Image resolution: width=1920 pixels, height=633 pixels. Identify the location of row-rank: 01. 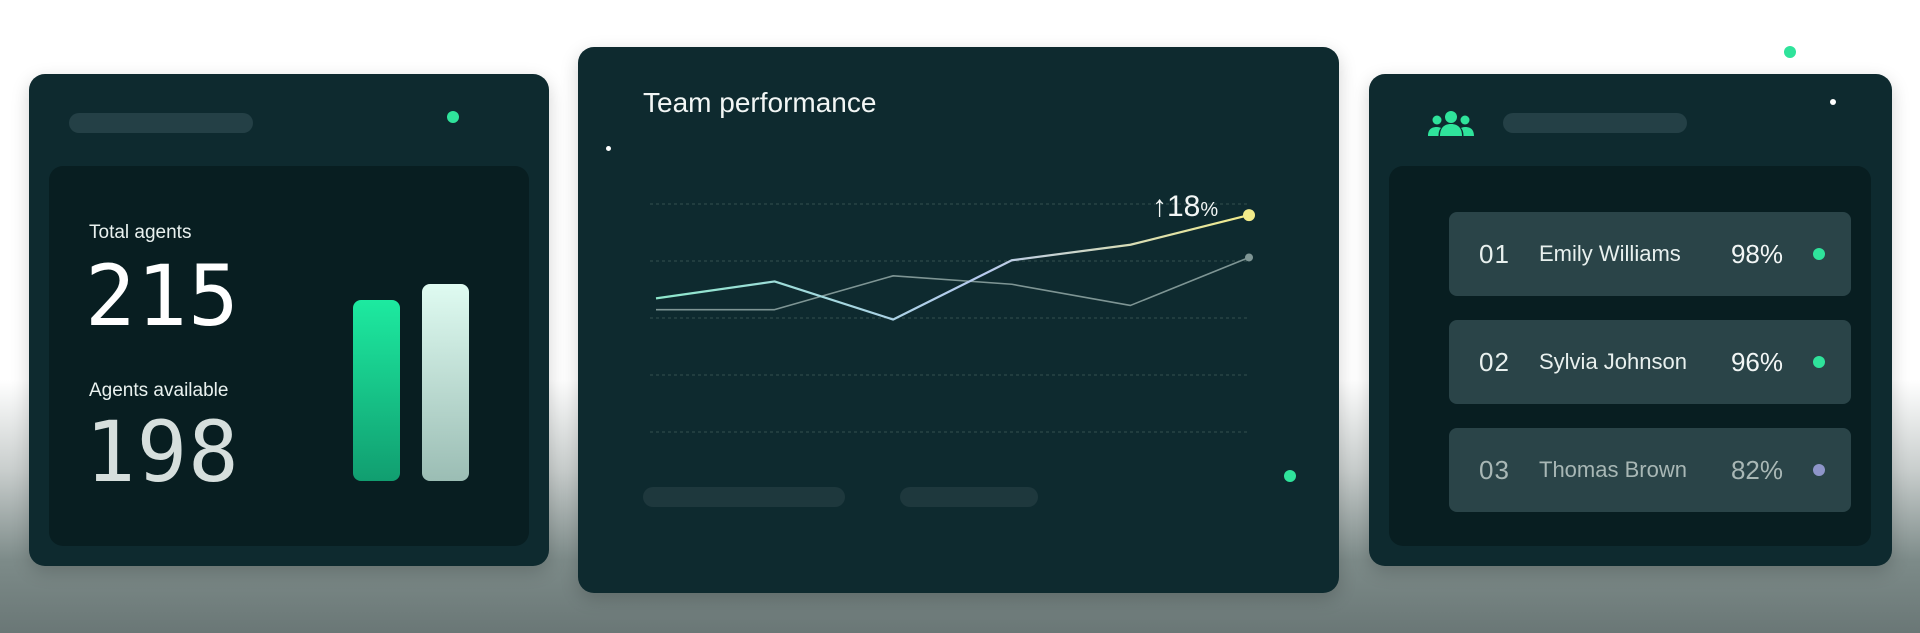
(1494, 253).